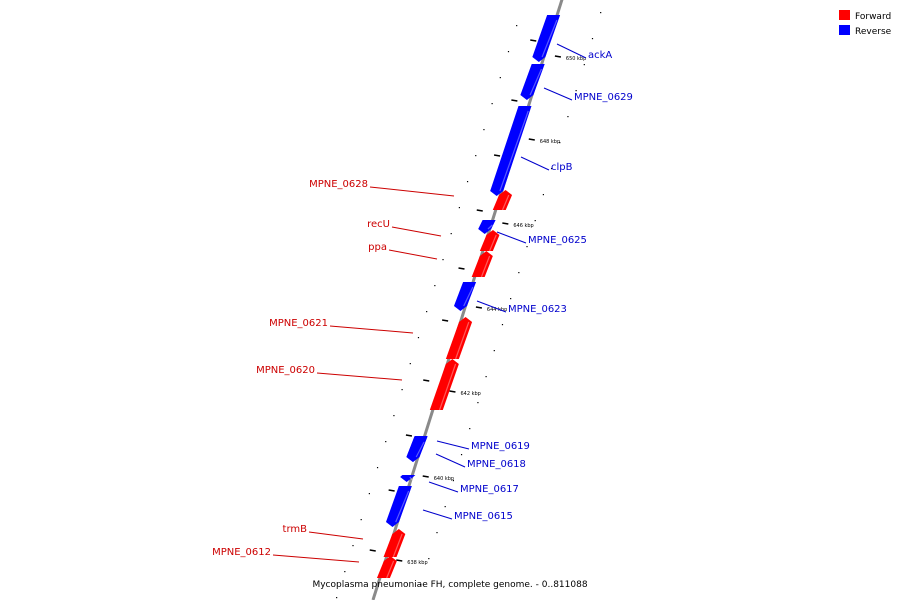 The image size is (900, 600). I want to click on gene-recu: recU, so click(433, 235).